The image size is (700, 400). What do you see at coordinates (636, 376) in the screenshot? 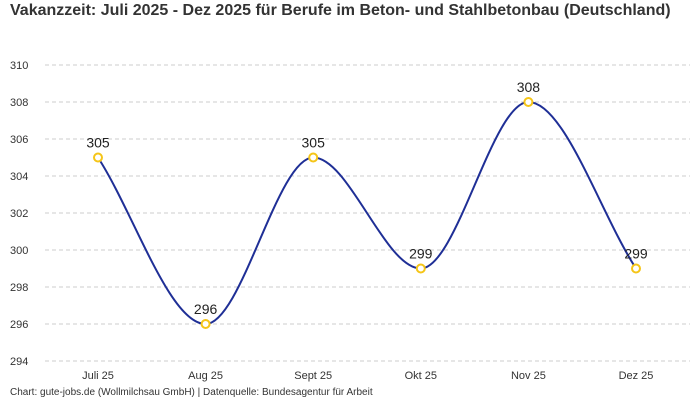
I see `x-tick-label: Dez 25` at bounding box center [636, 376].